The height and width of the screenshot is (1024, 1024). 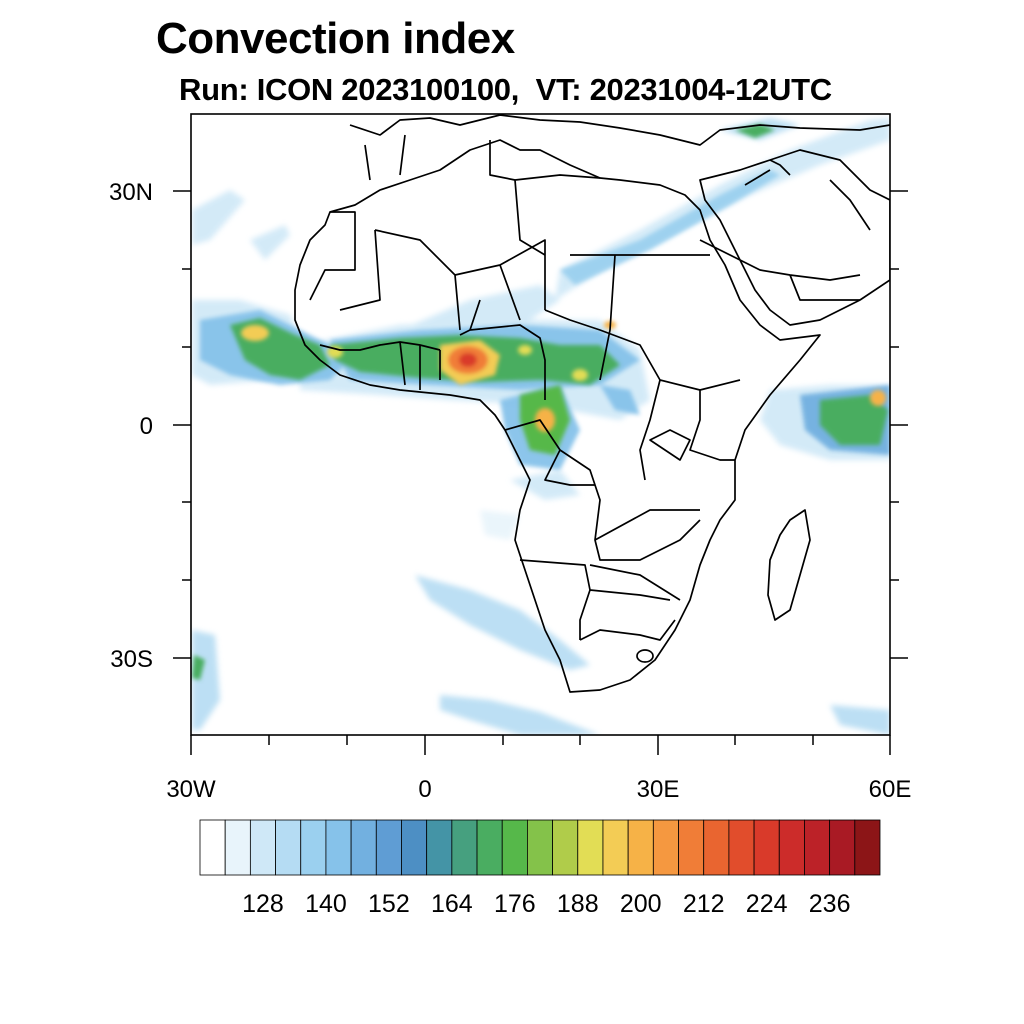 I want to click on colorbar-label: 164, so click(x=452, y=904).